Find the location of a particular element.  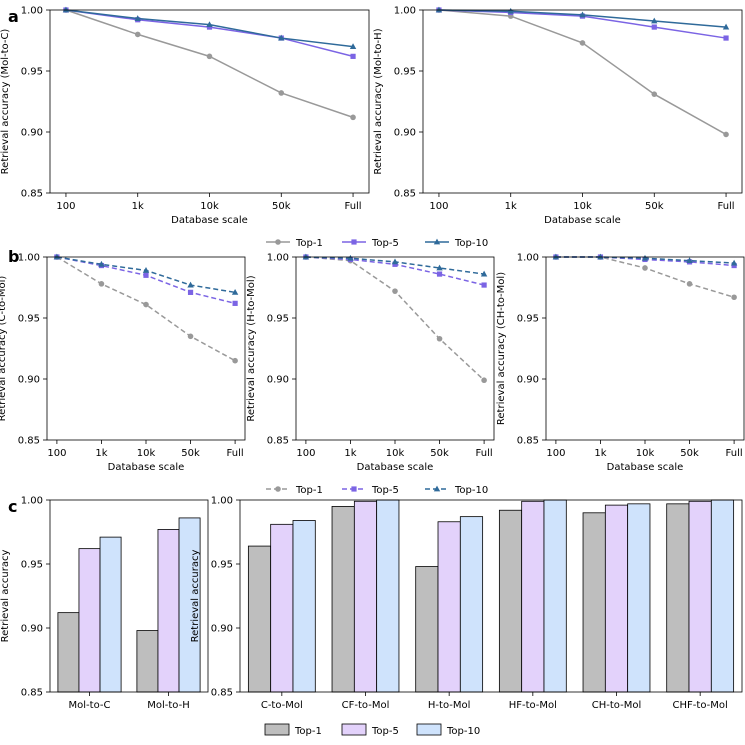

legend-dashed: Top-1 Top-5 Top-10 is located at coordinates (377, 490).